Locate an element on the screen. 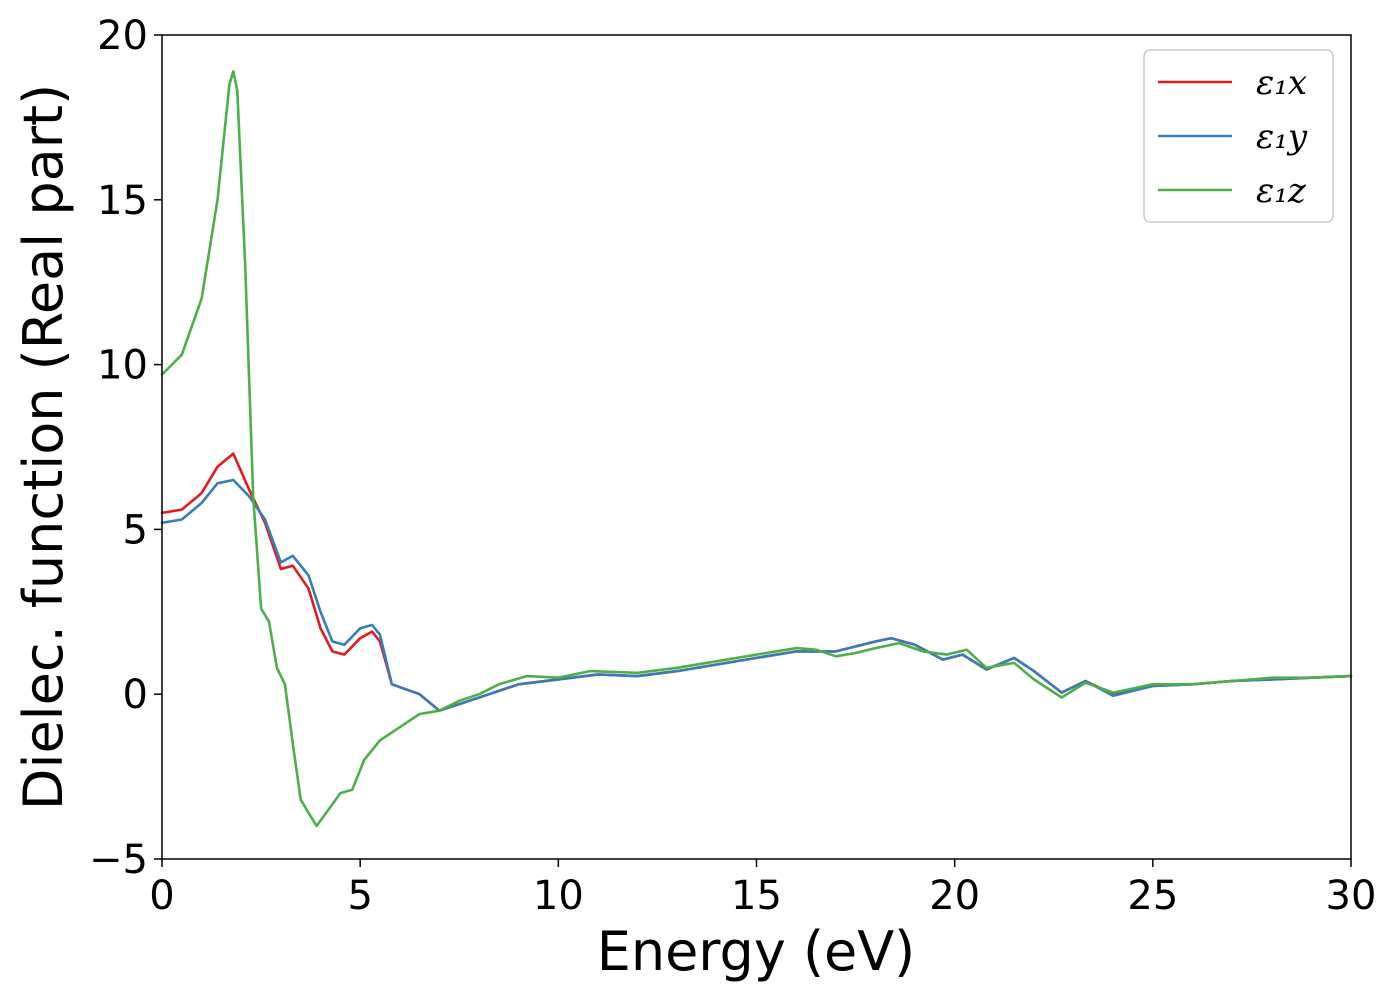 The width and height of the screenshot is (1400, 1000). legend-box is located at coordinates (1238, 136).